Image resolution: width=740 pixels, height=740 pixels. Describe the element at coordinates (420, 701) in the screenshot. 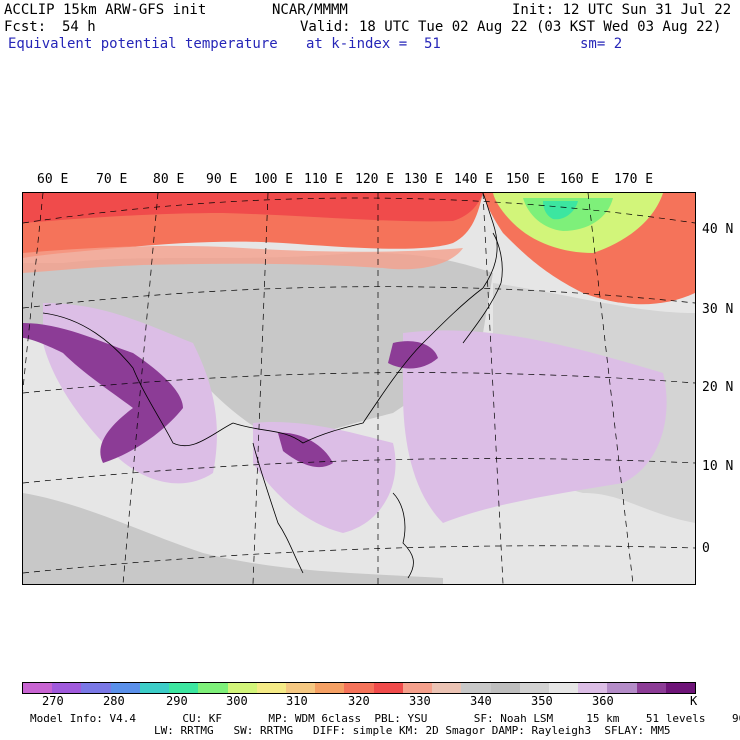

I see `colorbar-tick: 330` at that location.